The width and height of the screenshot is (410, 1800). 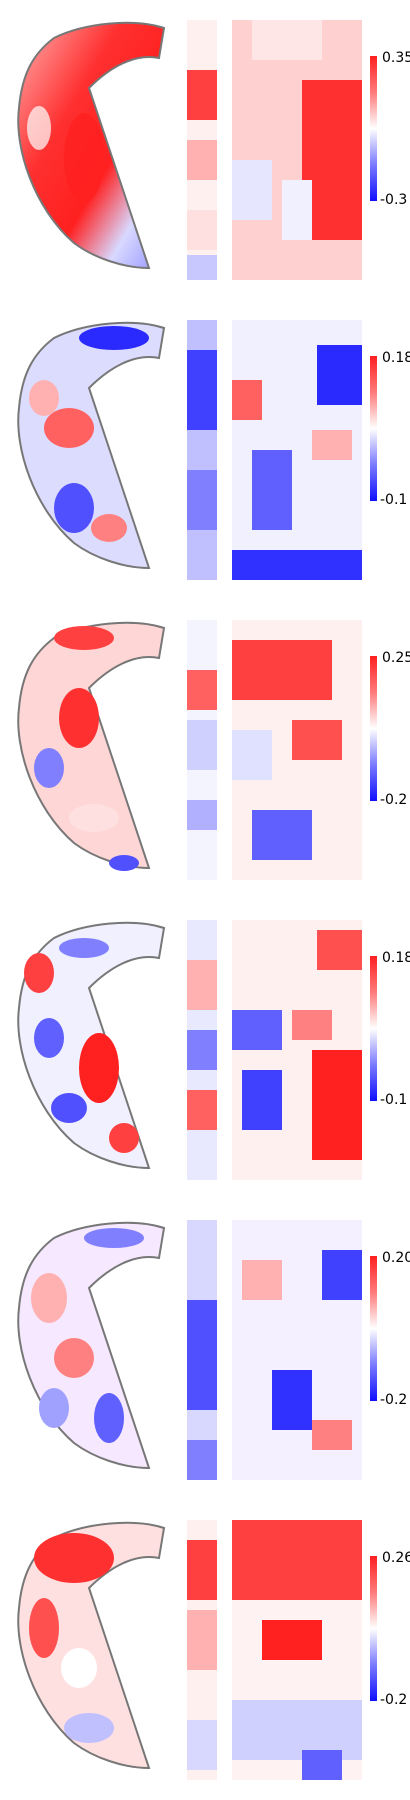 What do you see at coordinates (396, 1558) in the screenshot?
I see `colorbar-max-label: 0.26` at bounding box center [396, 1558].